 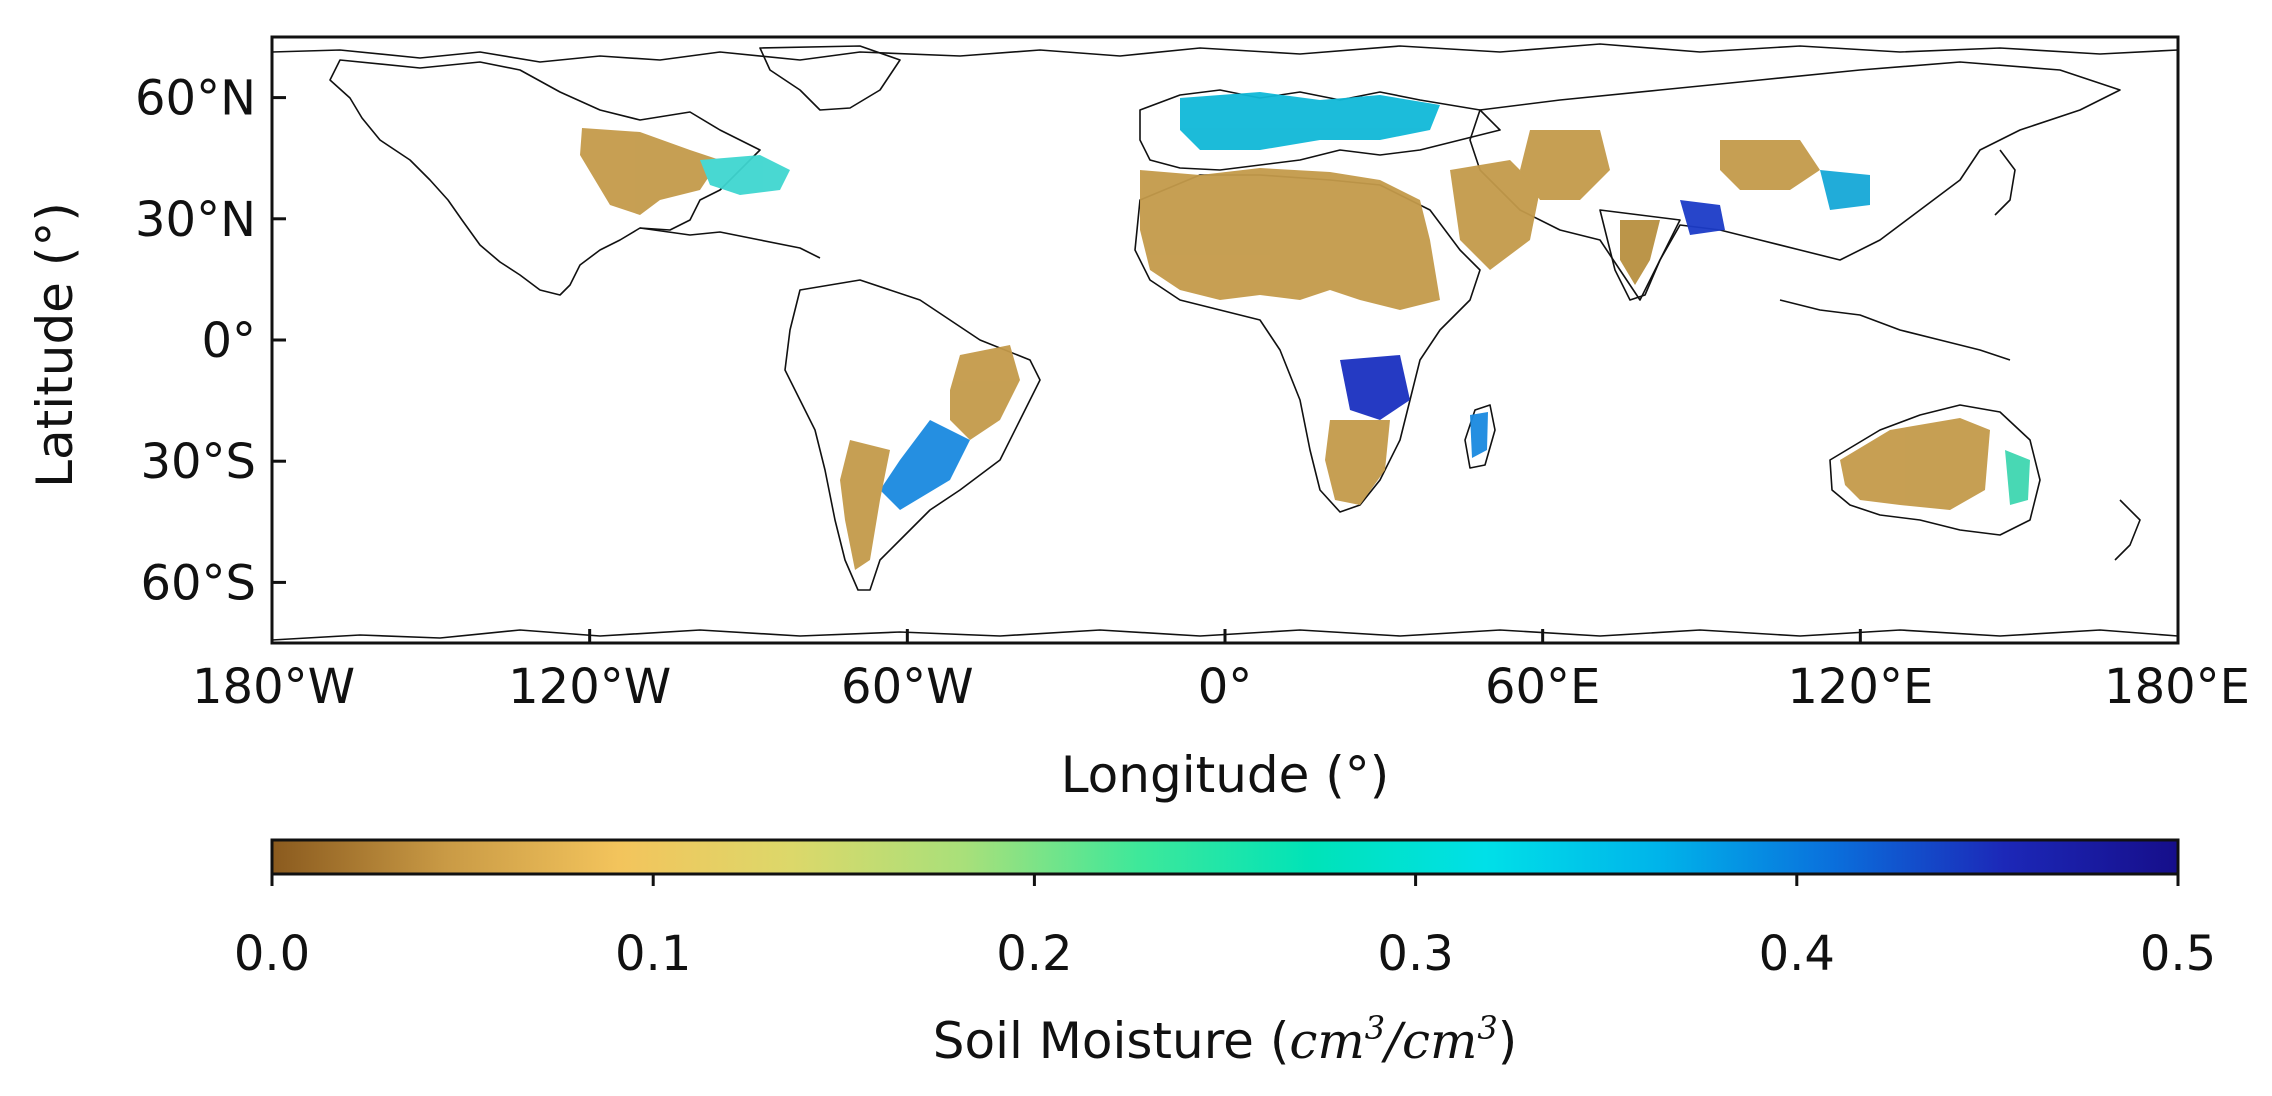 What do you see at coordinates (1702, 217) in the screenshot?
I see `patch-se-asia-wet` at bounding box center [1702, 217].